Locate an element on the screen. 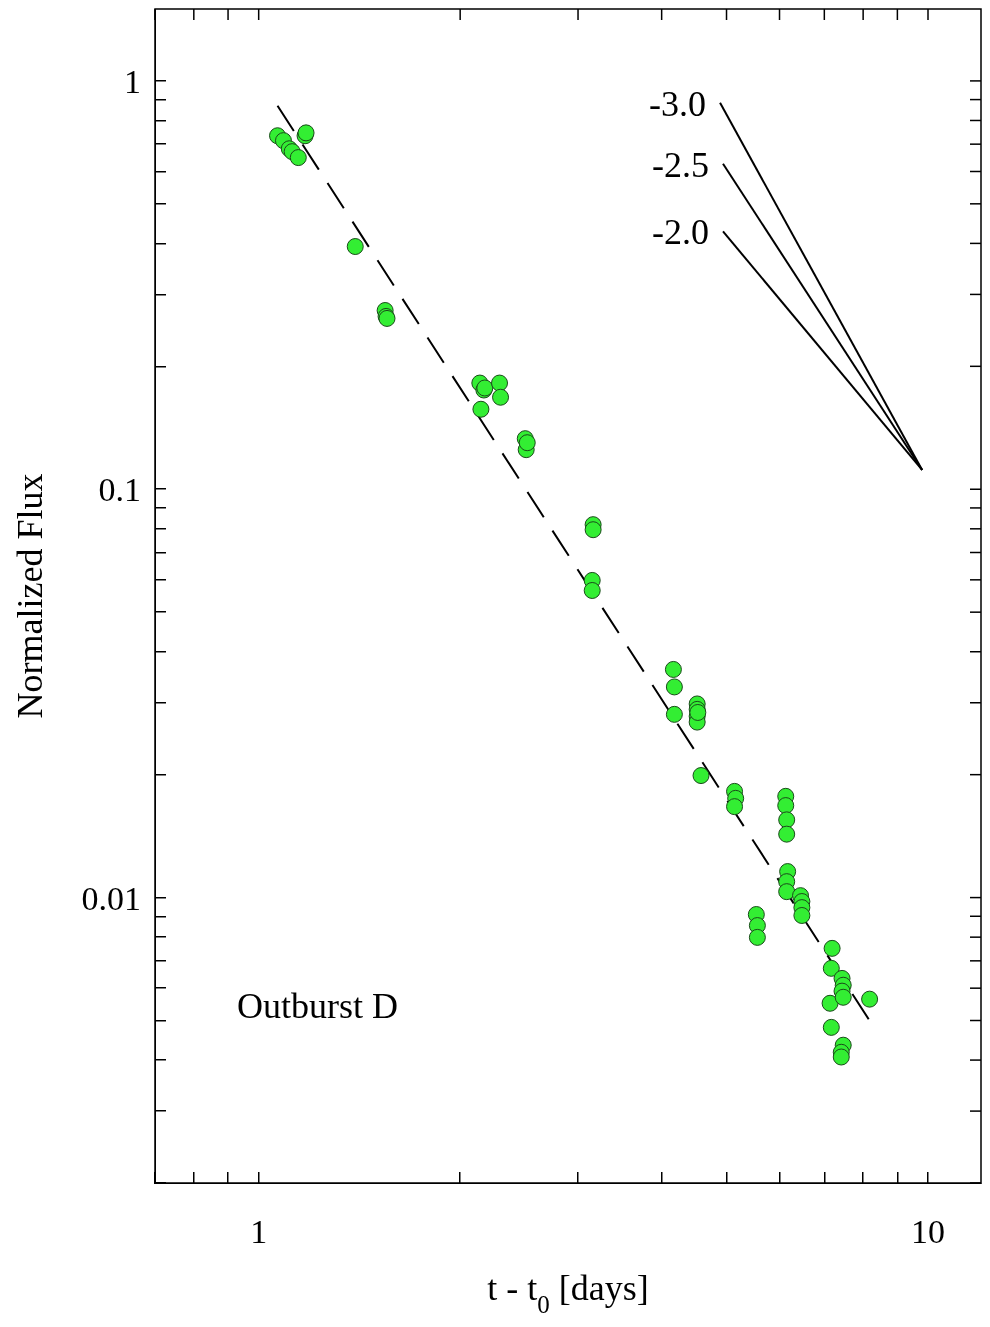  y-tick-label: 0.1 is located at coordinates (119, 490).